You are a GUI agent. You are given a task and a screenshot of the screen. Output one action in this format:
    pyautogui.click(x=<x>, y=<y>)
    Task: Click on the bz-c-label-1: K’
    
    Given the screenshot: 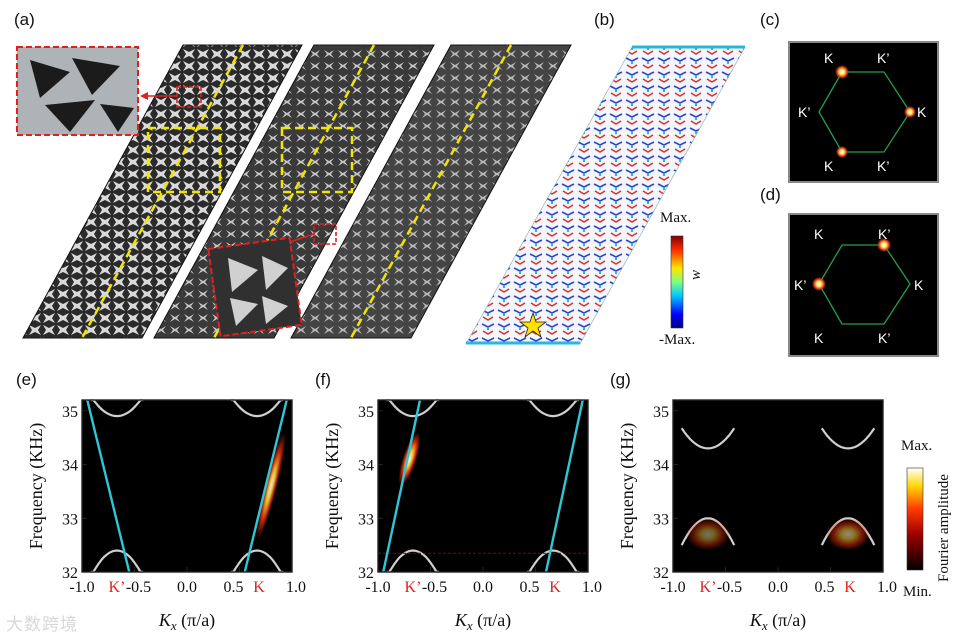 What is the action you would take?
    pyautogui.click(x=883, y=58)
    